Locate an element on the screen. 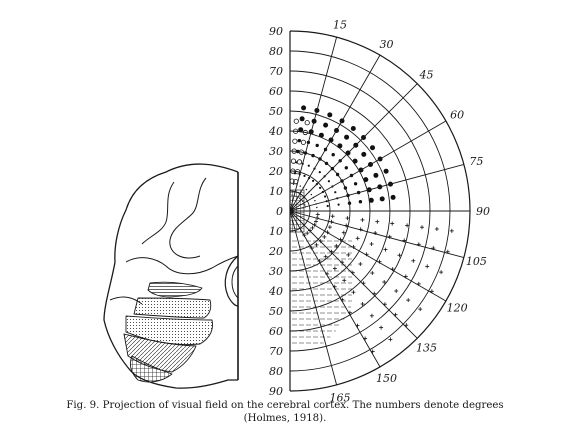 The height and width of the screenshot is (440, 561). meridian-label: 90 is located at coordinates (483, 211).